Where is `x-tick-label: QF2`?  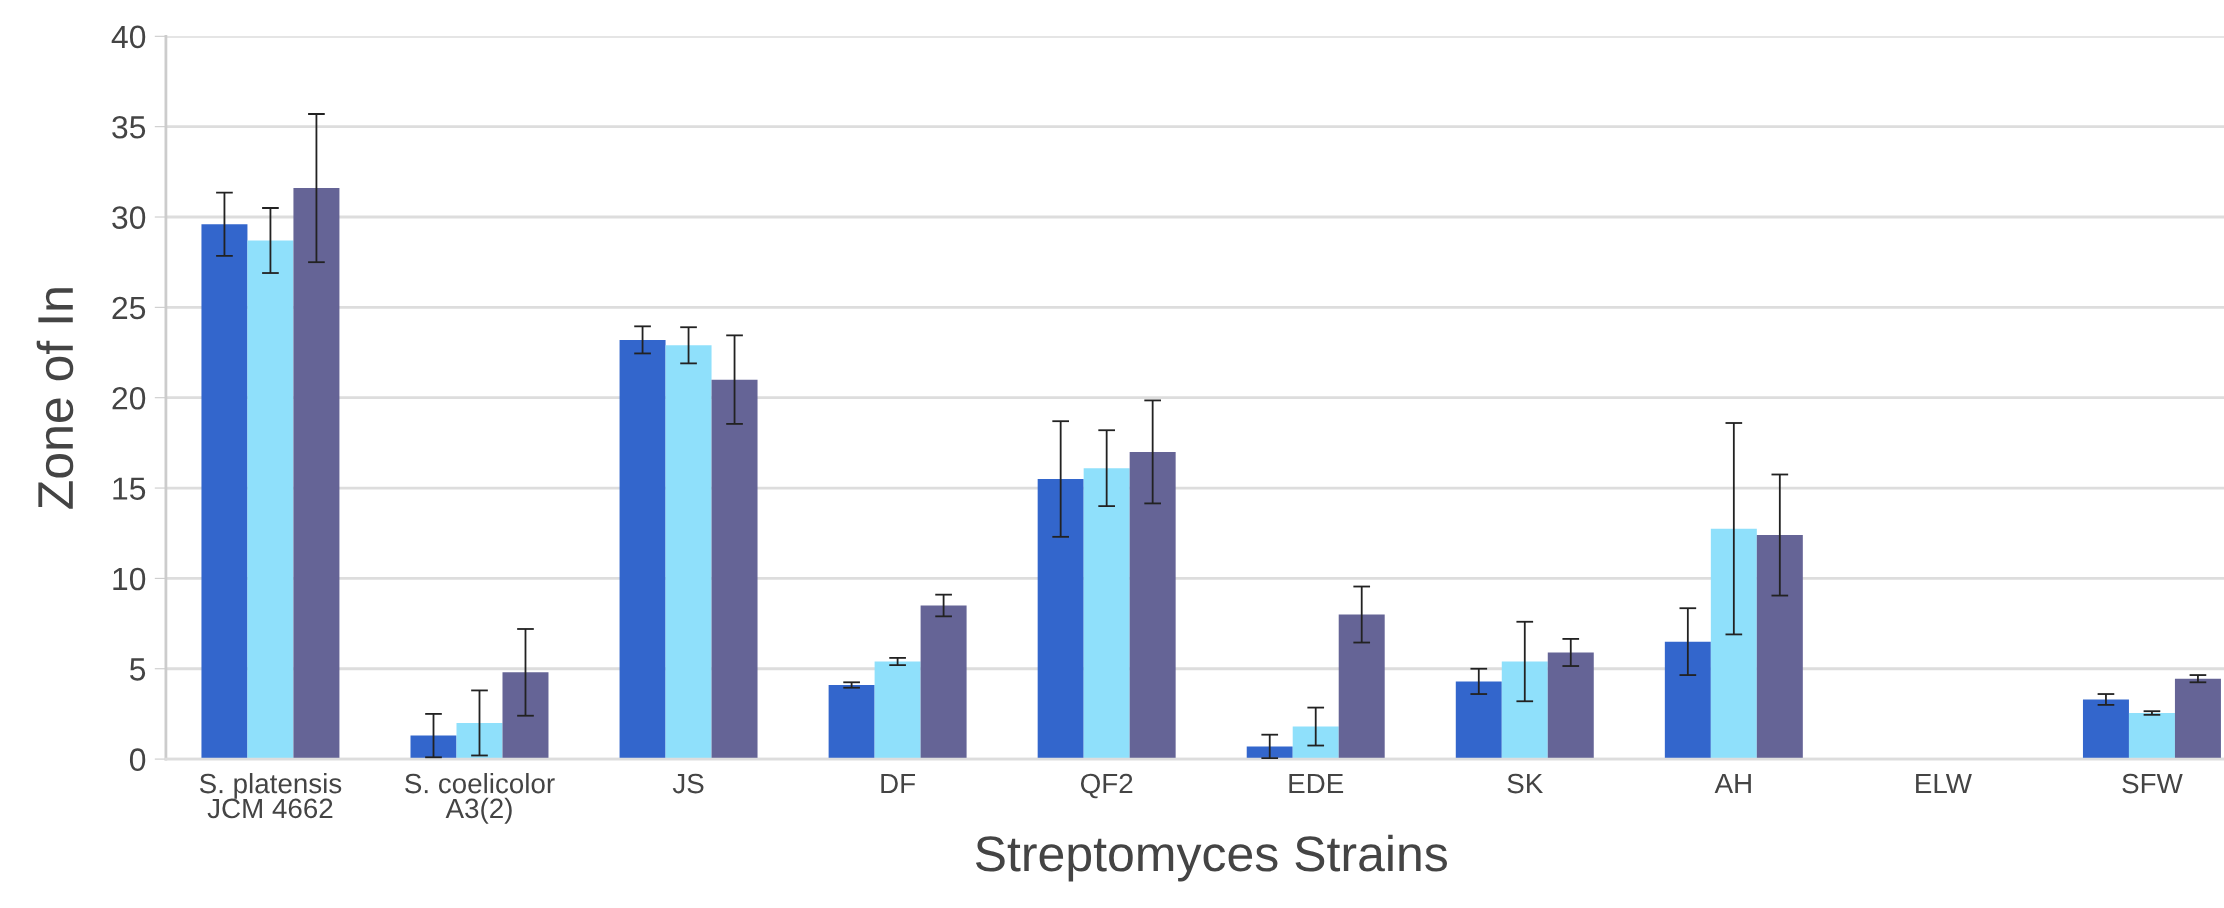 x-tick-label: QF2 is located at coordinates (1106, 786).